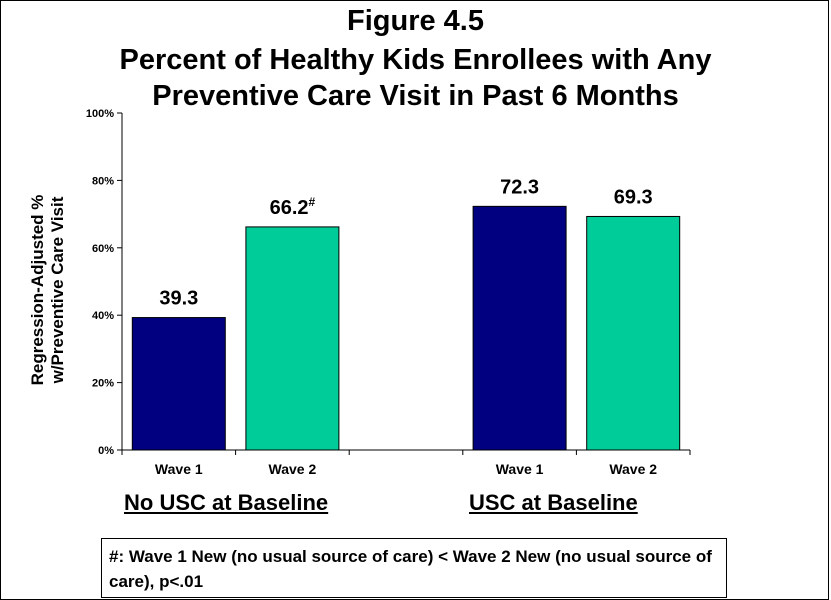 This screenshot has width=831, height=600. Describe the element at coordinates (633, 197) in the screenshot. I see `data-label: 69.3` at that location.